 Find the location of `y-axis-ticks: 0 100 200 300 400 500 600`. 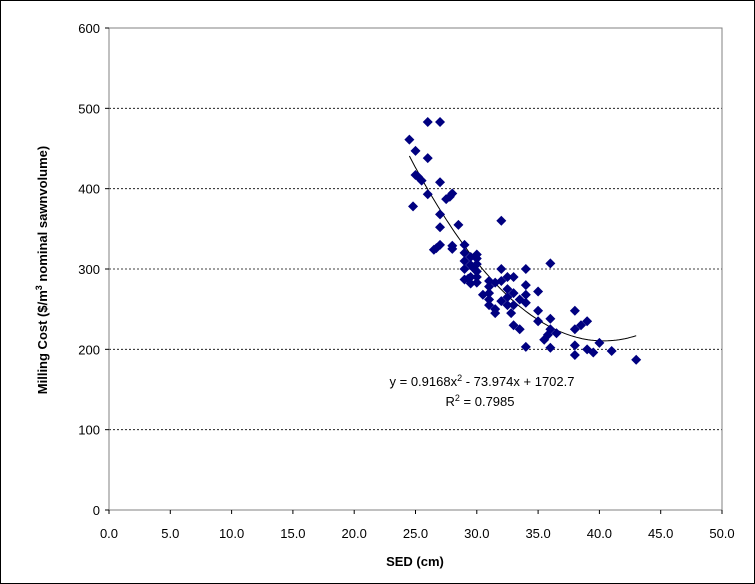

y-axis-ticks: 0 100 200 300 400 500 600 is located at coordinates (93, 269).